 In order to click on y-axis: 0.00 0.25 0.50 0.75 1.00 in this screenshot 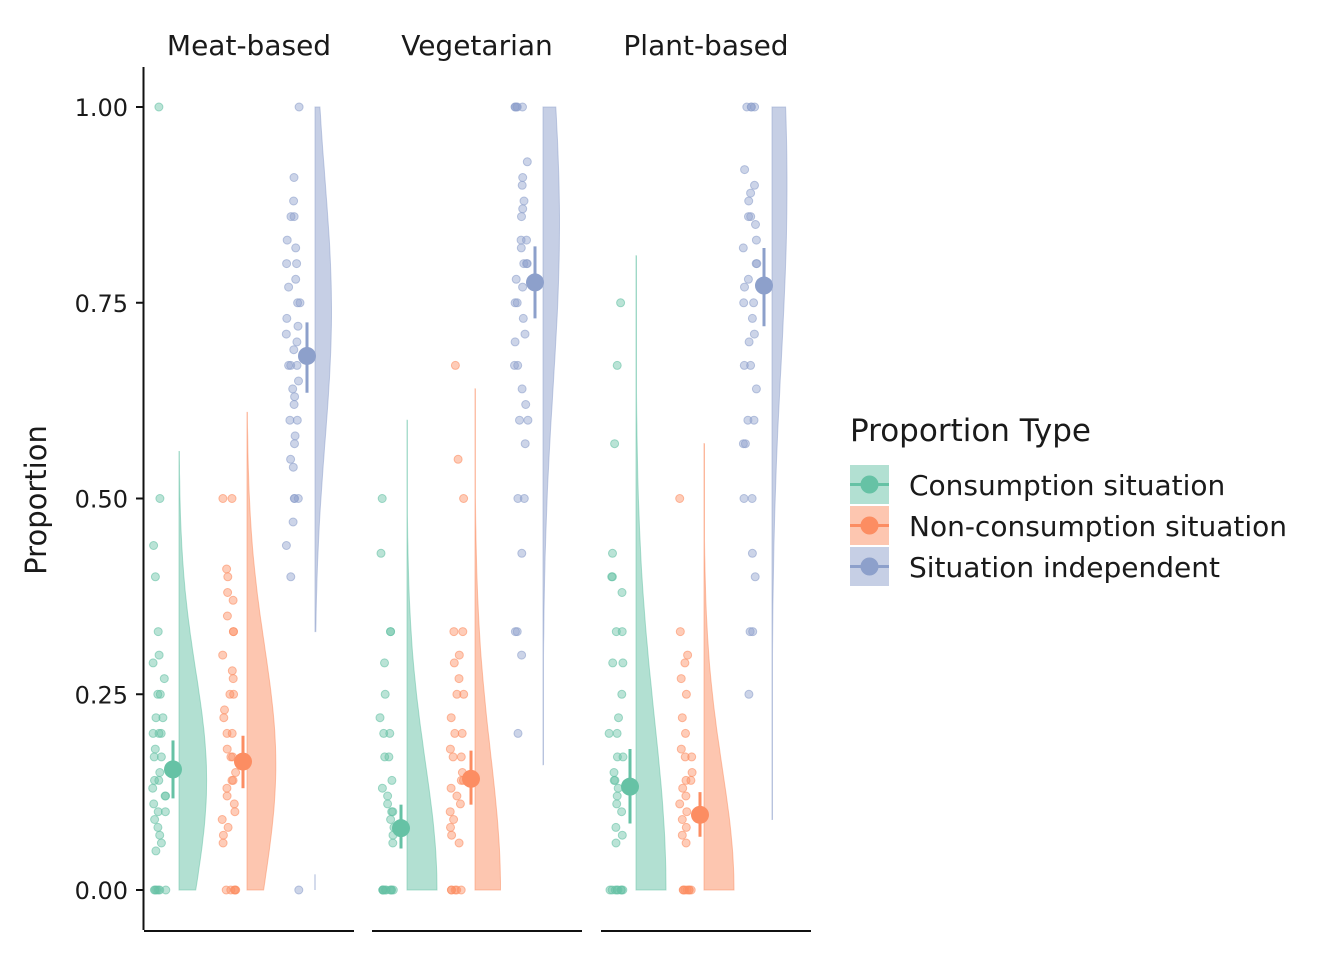, I will do `click(110, 498)`.